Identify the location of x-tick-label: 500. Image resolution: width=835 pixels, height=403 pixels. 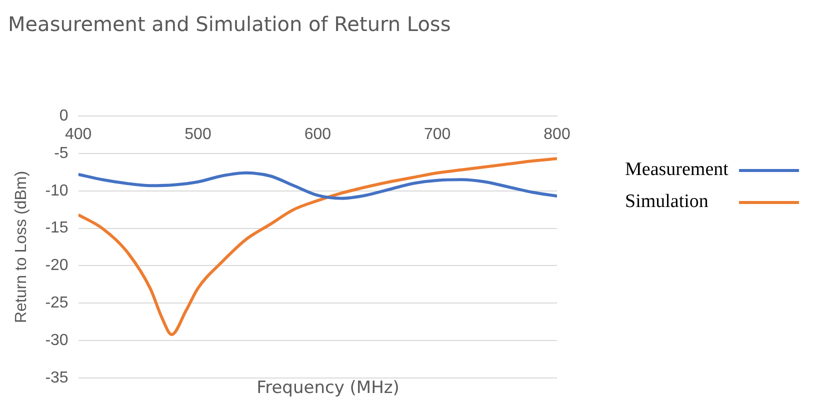
(198, 135).